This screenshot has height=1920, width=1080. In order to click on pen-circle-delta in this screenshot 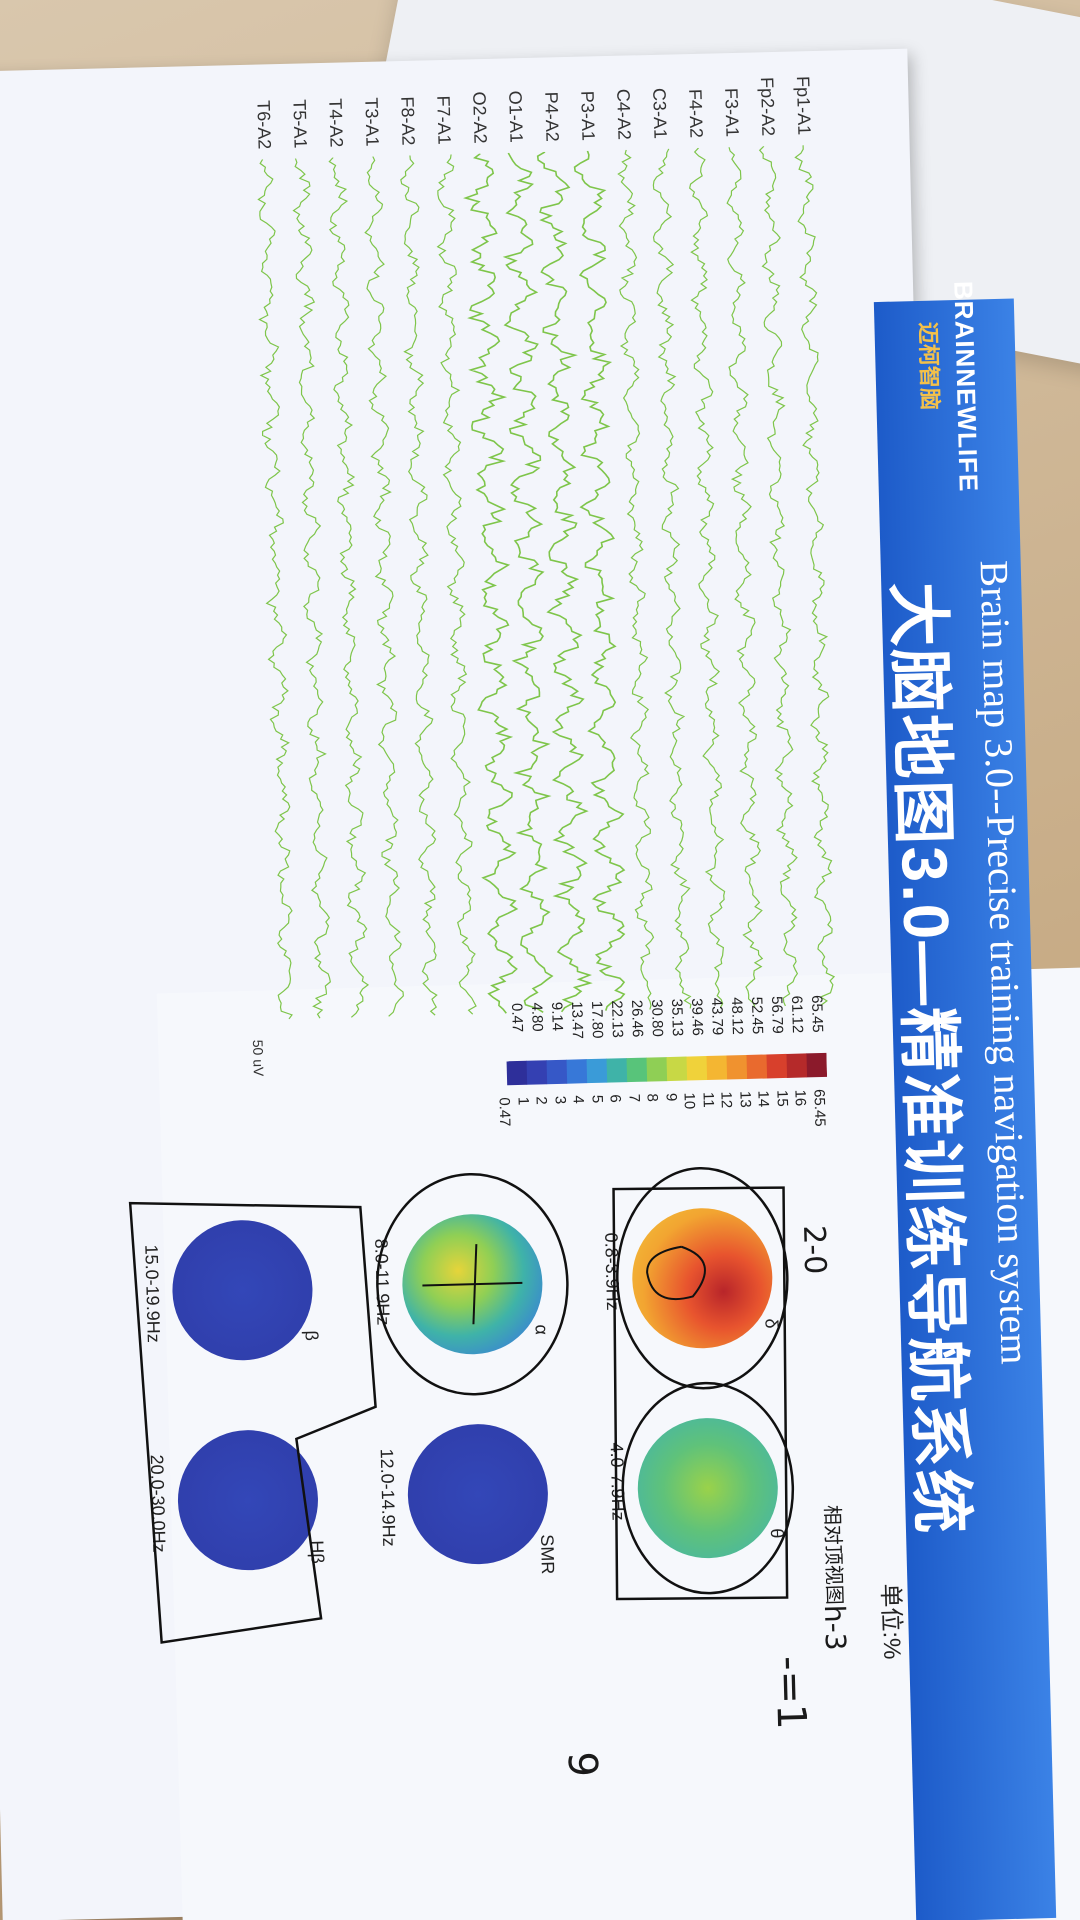, I will do `click(702, 1278)`.